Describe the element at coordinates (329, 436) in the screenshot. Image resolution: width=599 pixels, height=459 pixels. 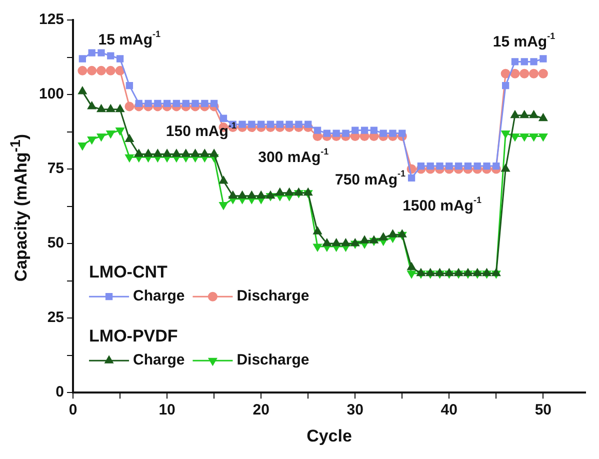
I see `x-axis-title: Cycle` at that location.